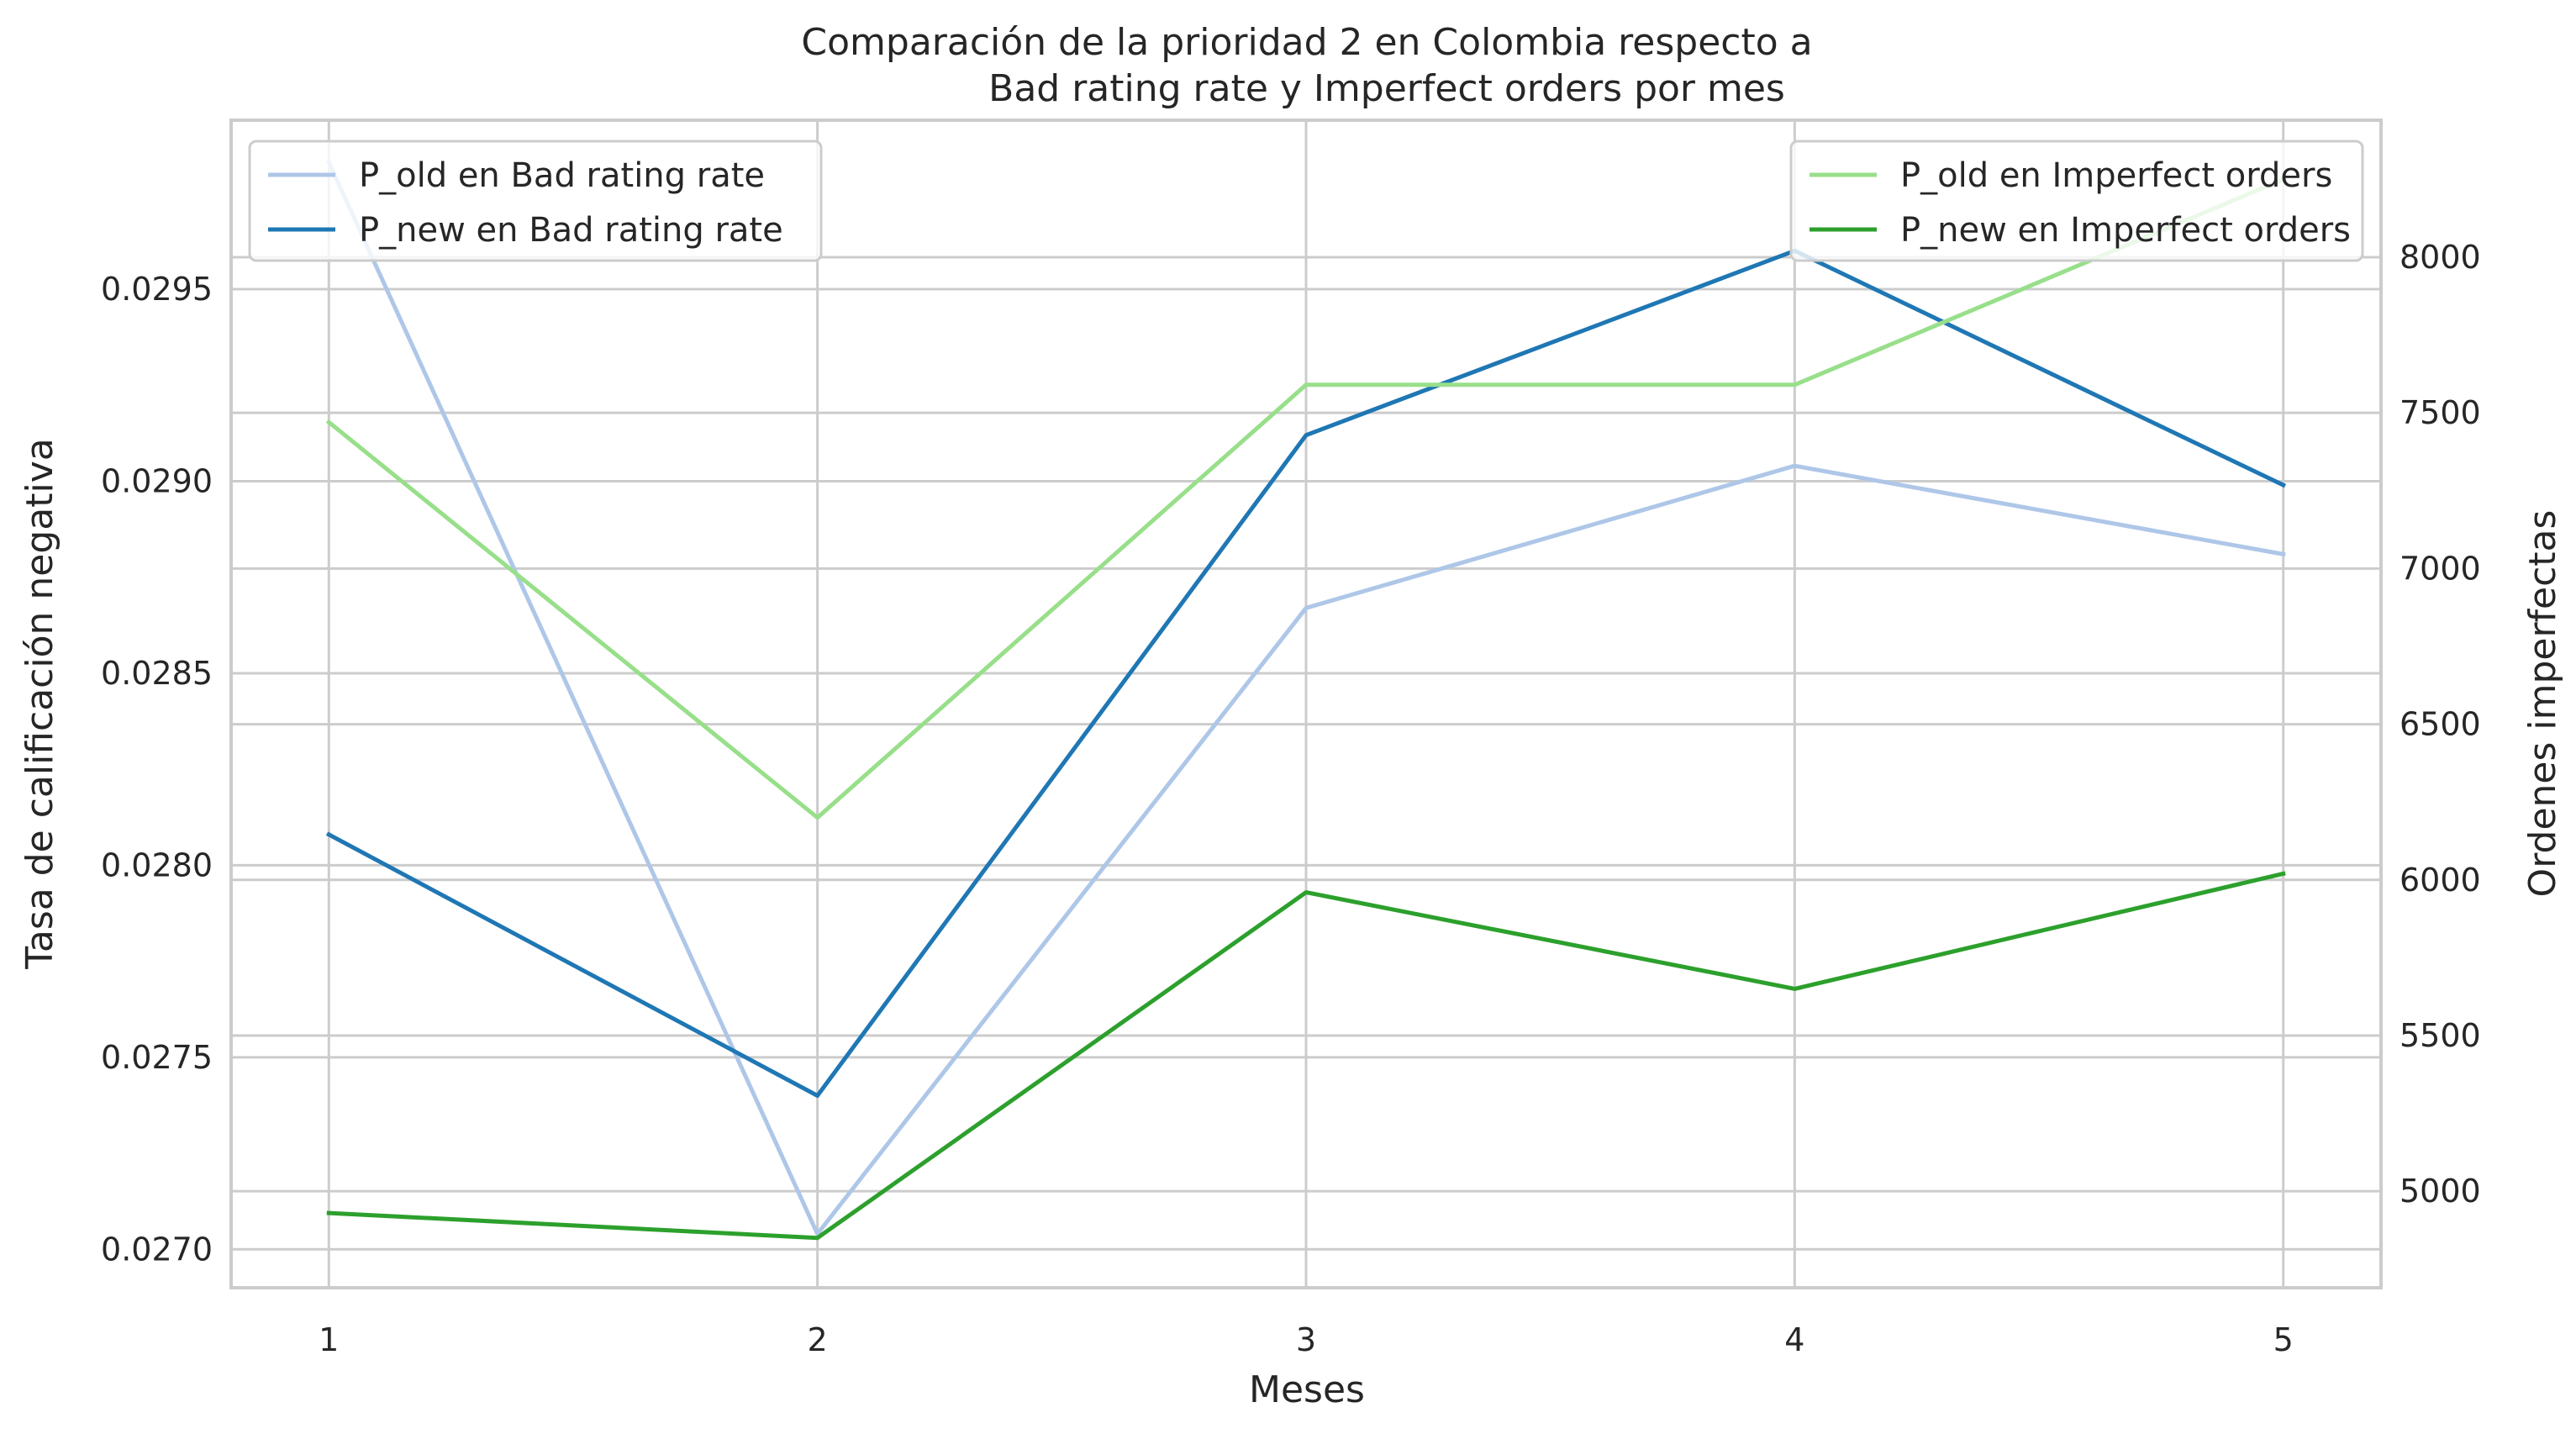  I want to click on y-right-tick-label: 6000, so click(2440, 880).